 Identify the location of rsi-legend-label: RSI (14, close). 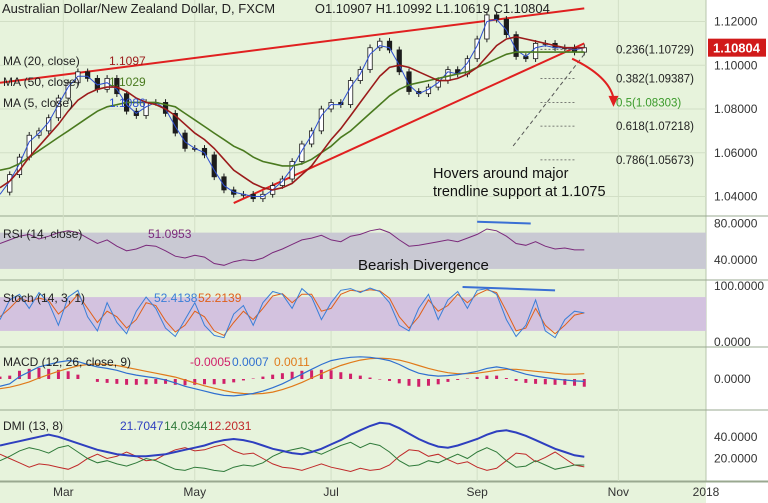
(42, 234).